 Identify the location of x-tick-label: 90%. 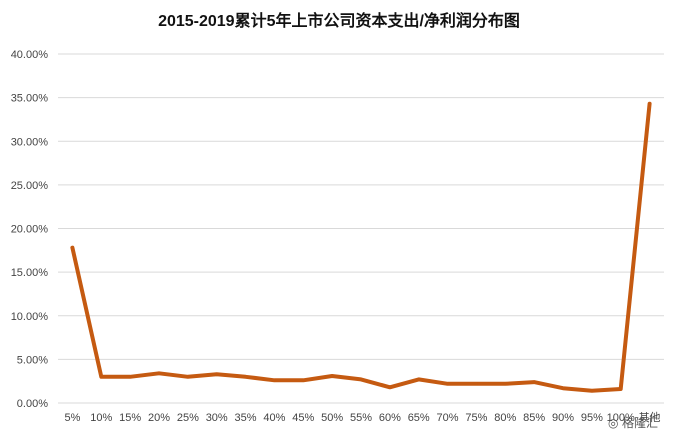
(563, 418).